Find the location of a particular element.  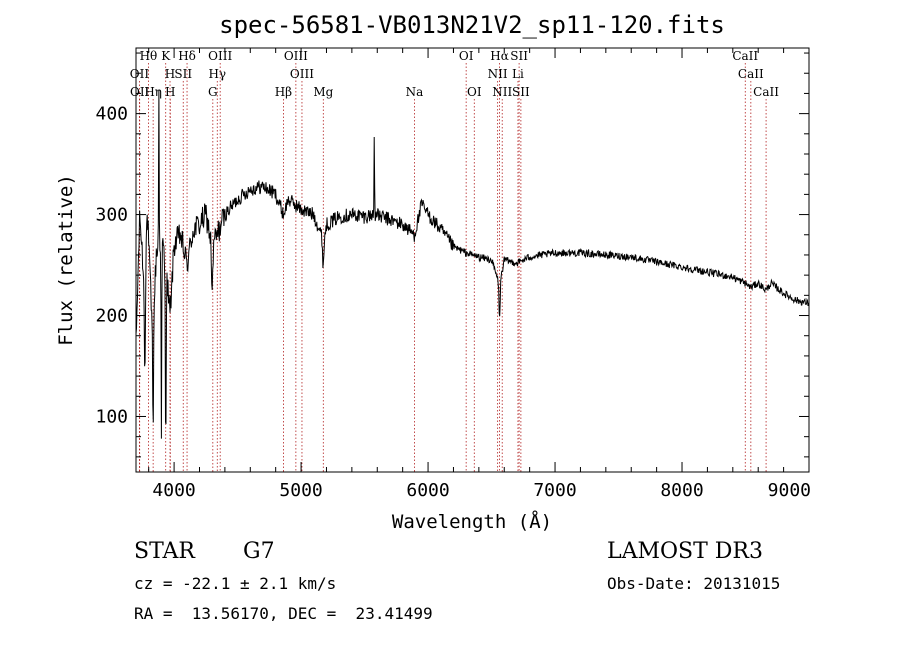

object-class: STAR is located at coordinates (164, 551).